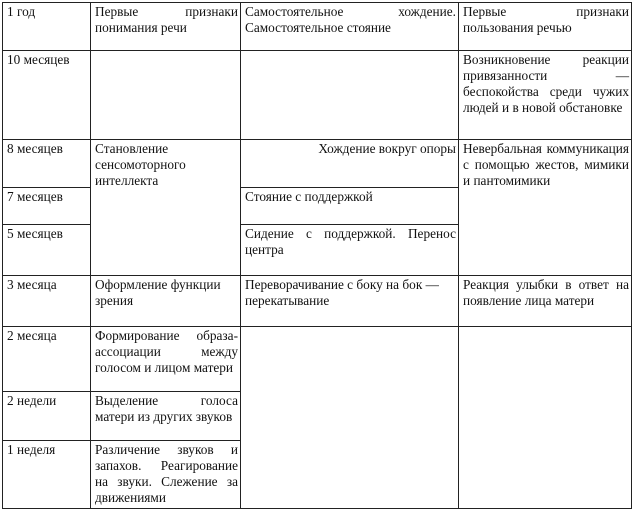 This screenshot has width=633, height=512. I want to click on motor-cell: Стояние с поддержкой, so click(349, 206).